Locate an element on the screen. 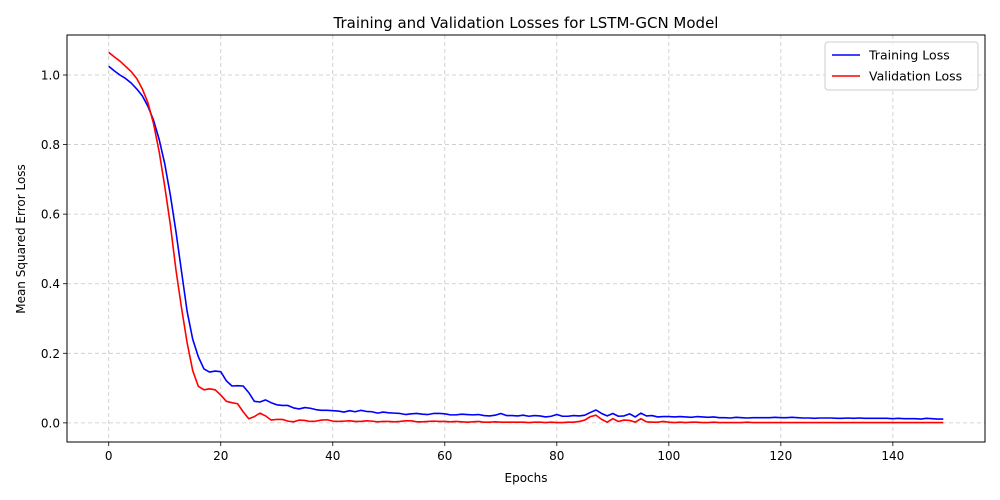 The image size is (1000, 500). y-tick-label: 0.2 is located at coordinates (50, 354).